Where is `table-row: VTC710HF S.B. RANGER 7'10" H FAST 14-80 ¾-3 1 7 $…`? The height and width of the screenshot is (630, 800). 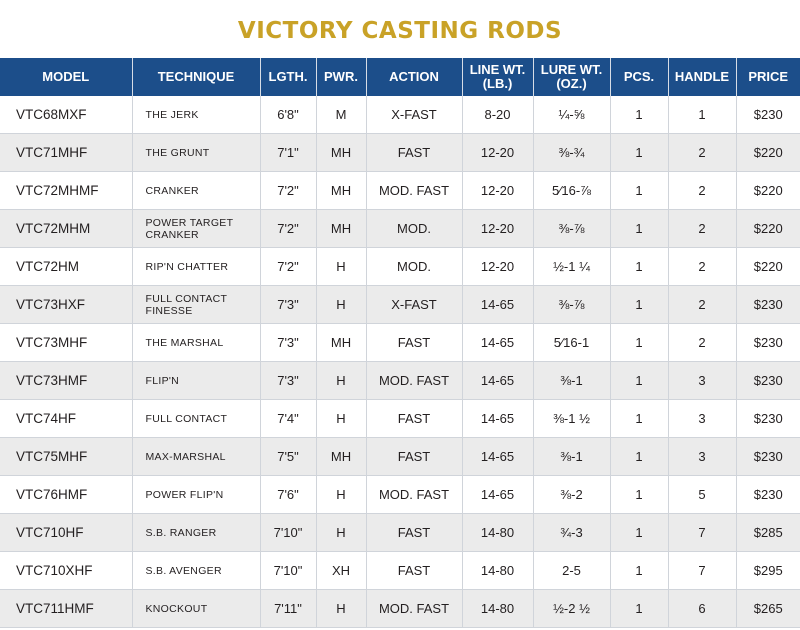
table-row: VTC710HF S.B. RANGER 7'10" H FAST 14-80 ¾-3 1 7 $… is located at coordinates (400, 532).